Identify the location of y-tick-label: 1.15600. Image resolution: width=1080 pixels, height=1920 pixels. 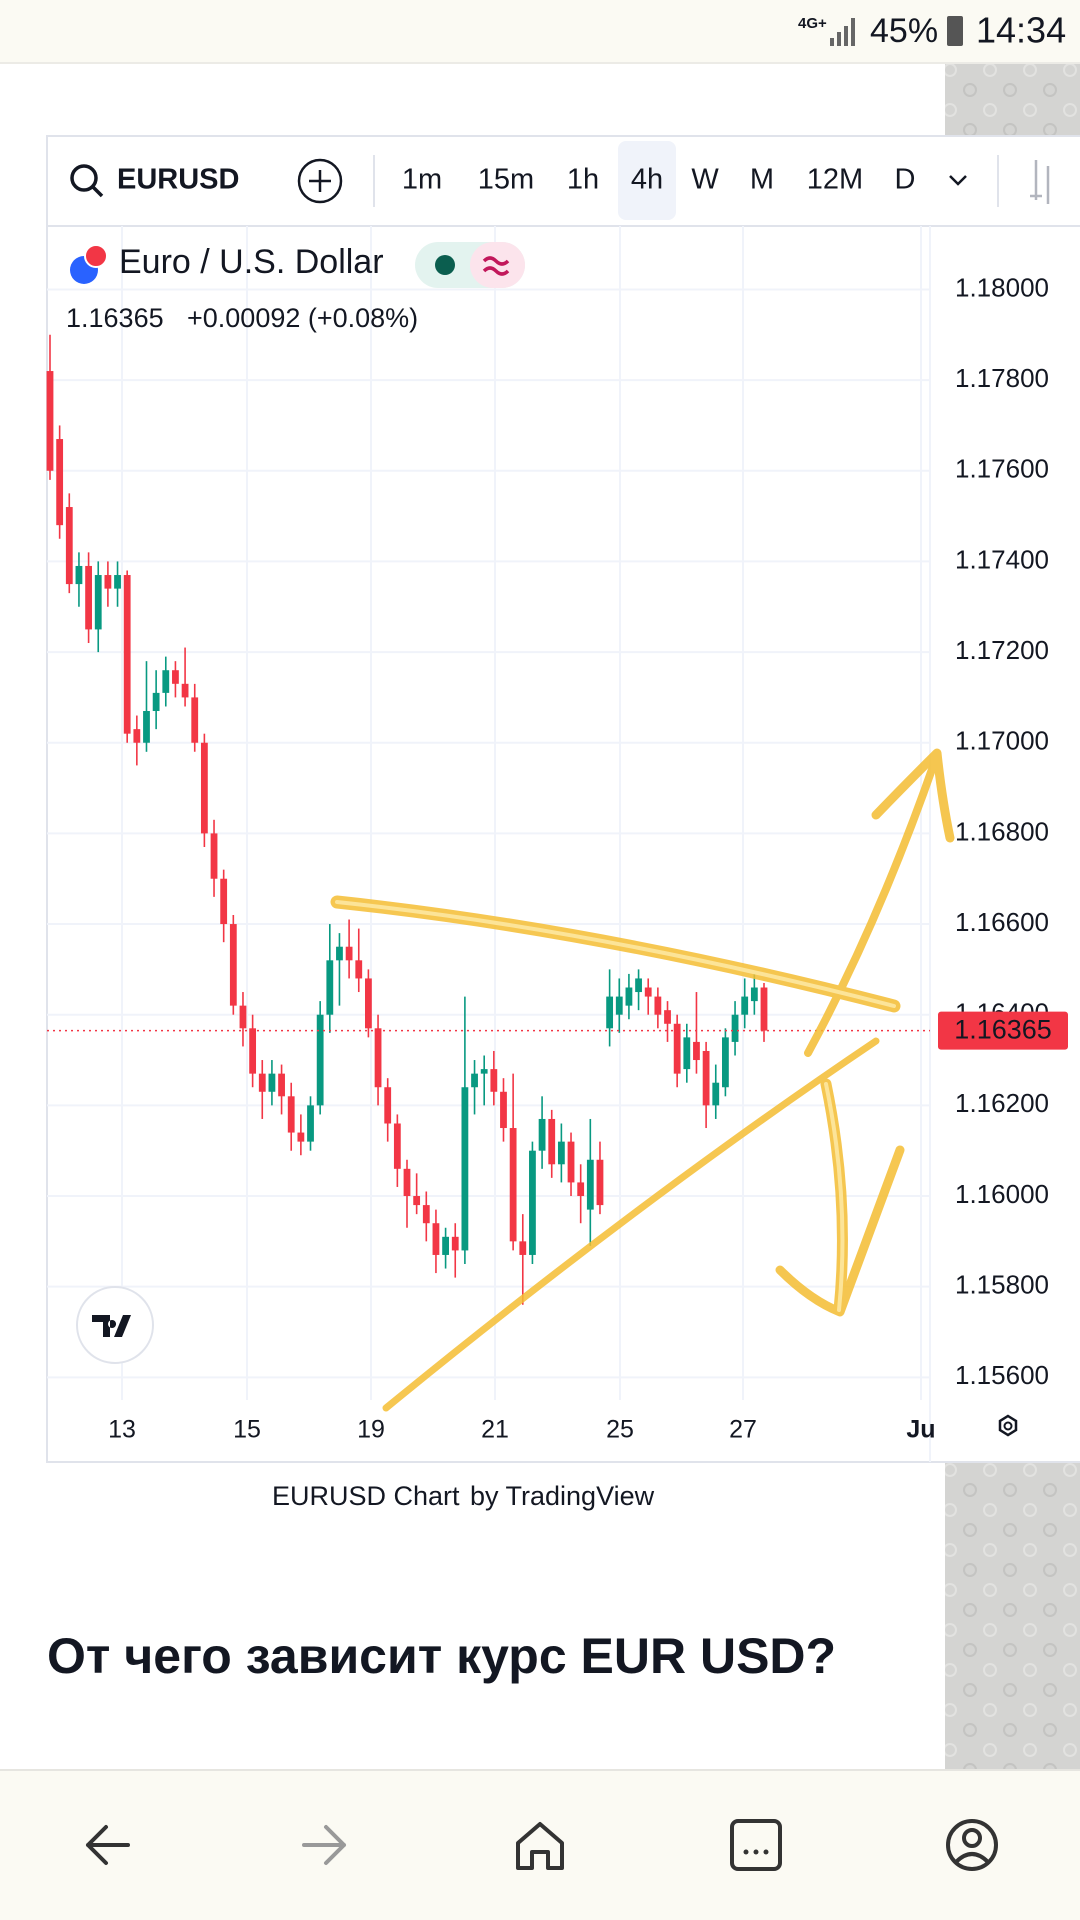
(1002, 1375).